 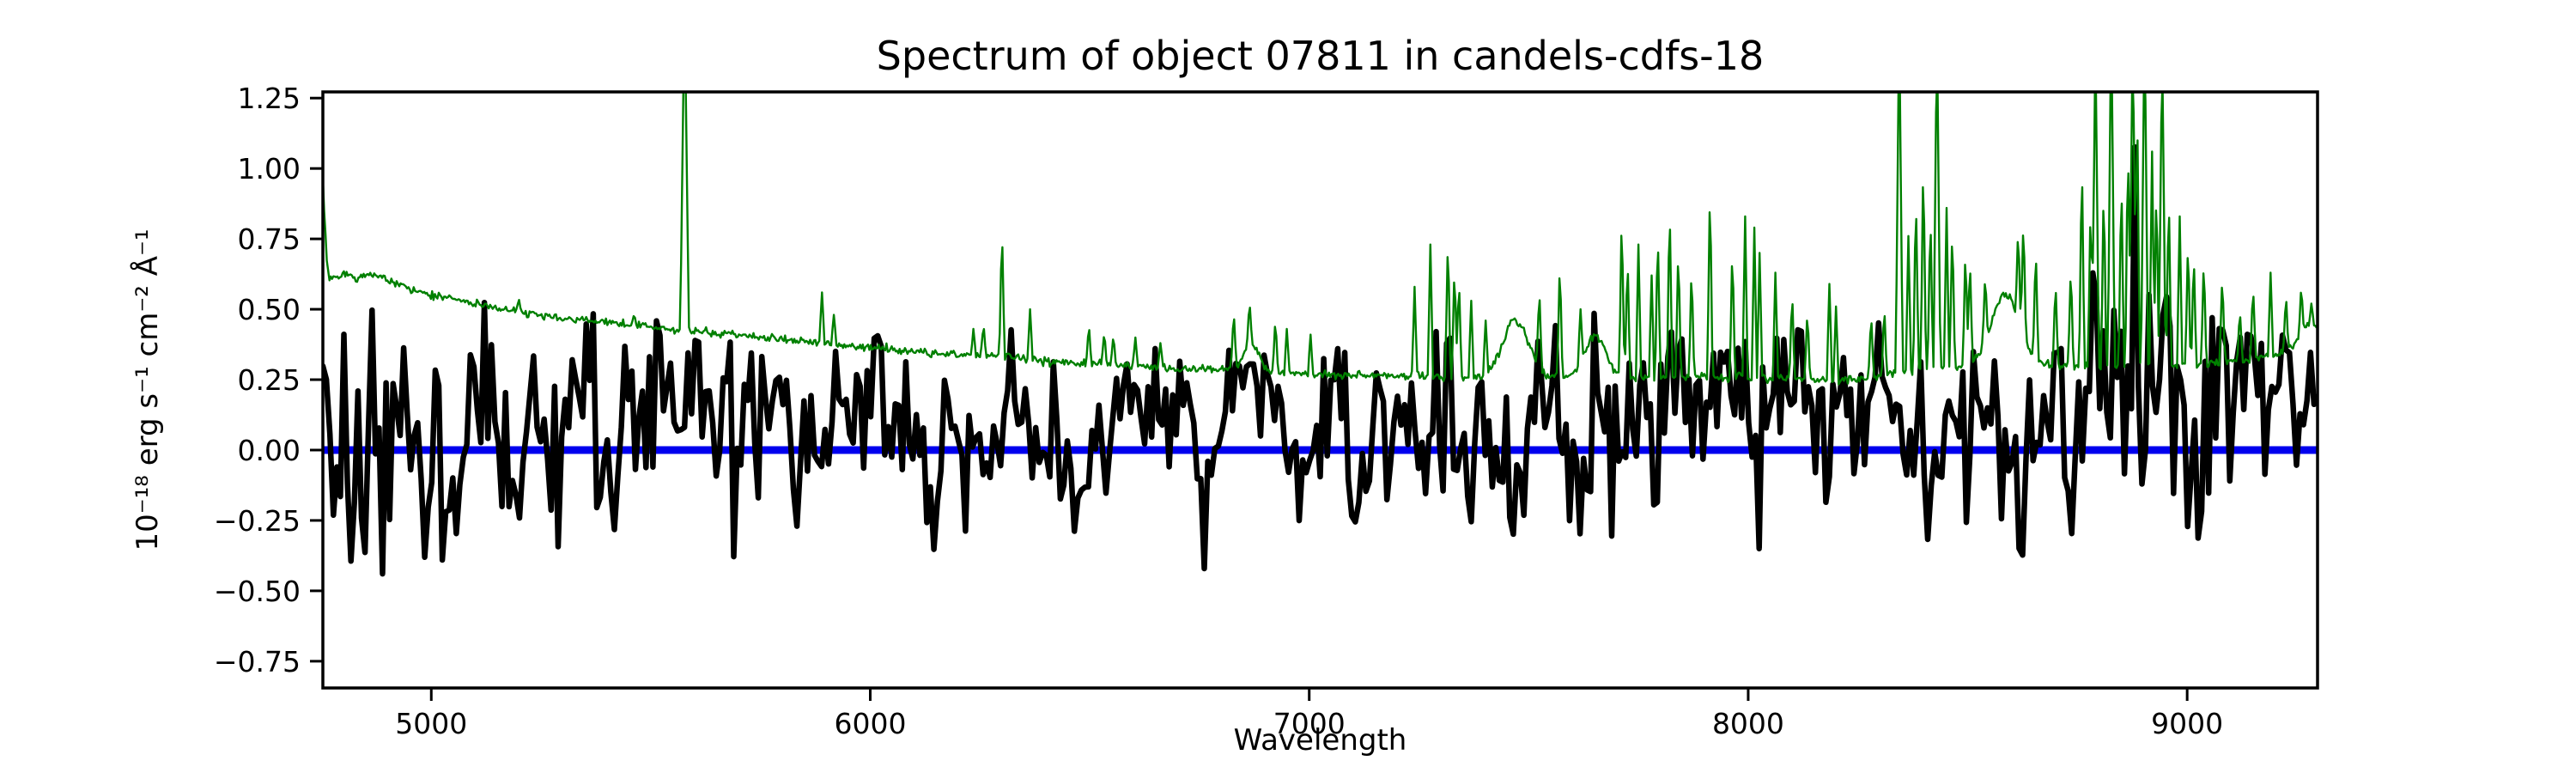 I want to click on x-tick-label: 9000, so click(x=2187, y=723).